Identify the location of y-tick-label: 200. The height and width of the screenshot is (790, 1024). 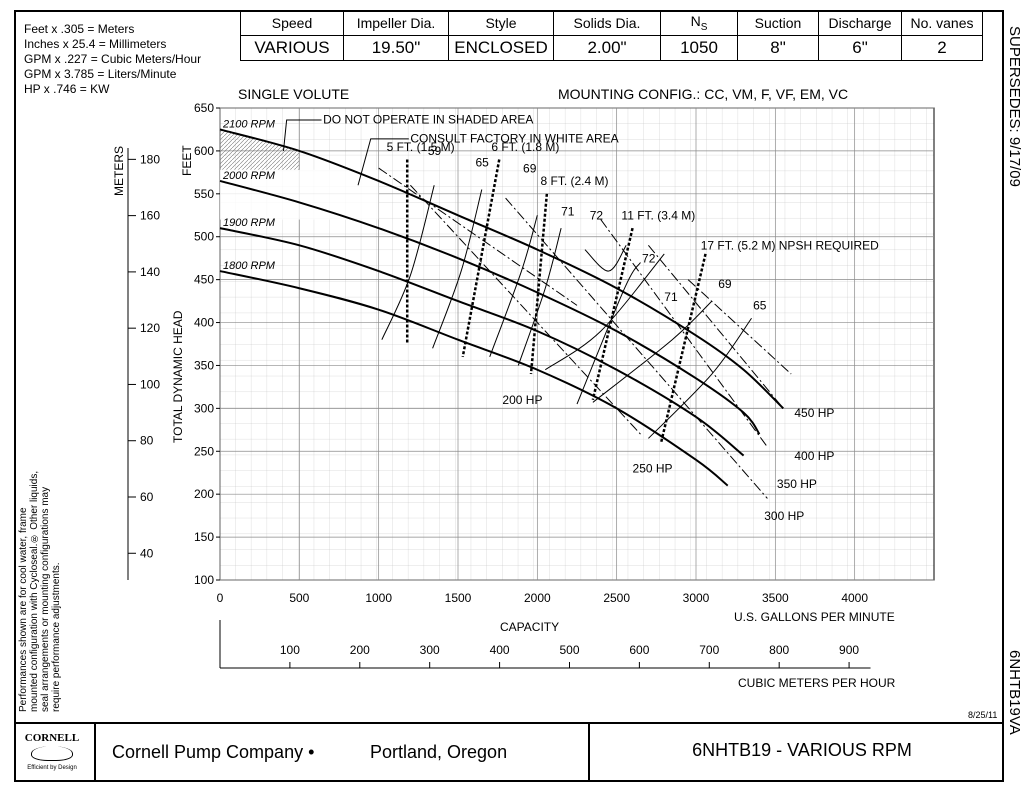
(204, 494).